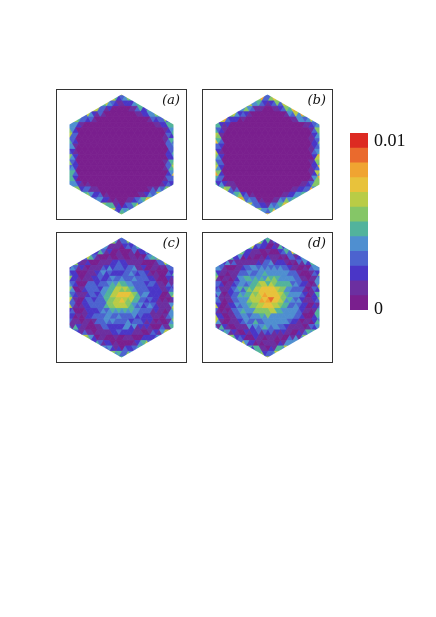 This screenshot has height=617, width=436. I want to click on panel-label-d: (d), so click(316, 243).